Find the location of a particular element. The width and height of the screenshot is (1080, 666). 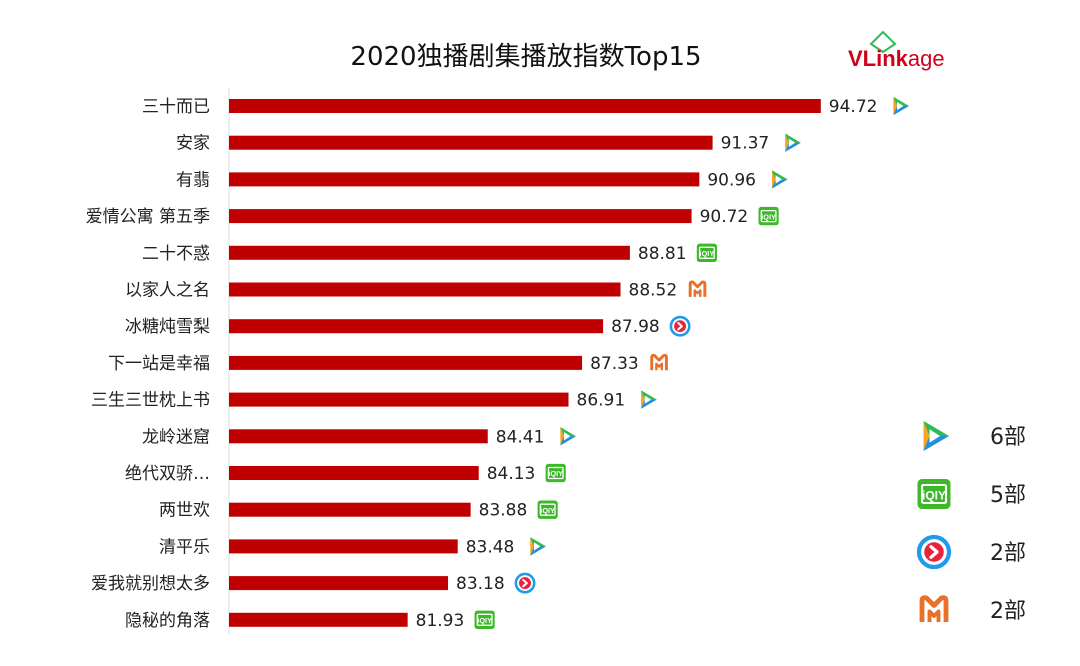

category-label: 三十而已 is located at coordinates (176, 107).